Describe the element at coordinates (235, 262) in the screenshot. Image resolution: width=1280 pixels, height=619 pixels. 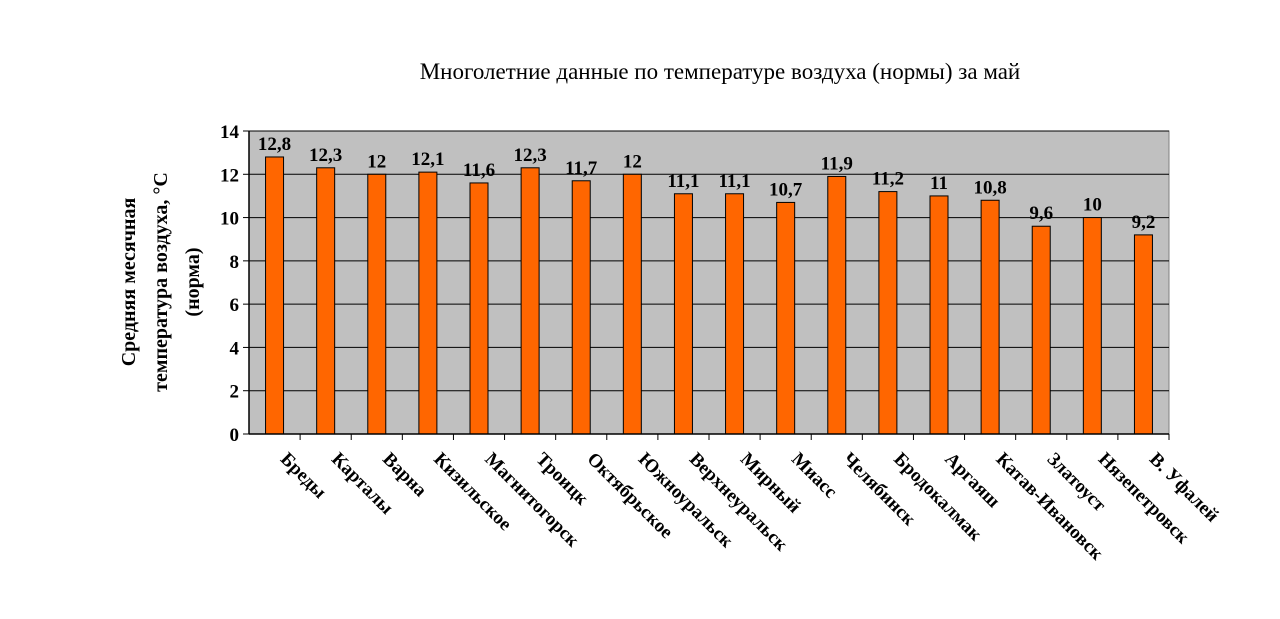
I see `y-tick-label: 8` at that location.